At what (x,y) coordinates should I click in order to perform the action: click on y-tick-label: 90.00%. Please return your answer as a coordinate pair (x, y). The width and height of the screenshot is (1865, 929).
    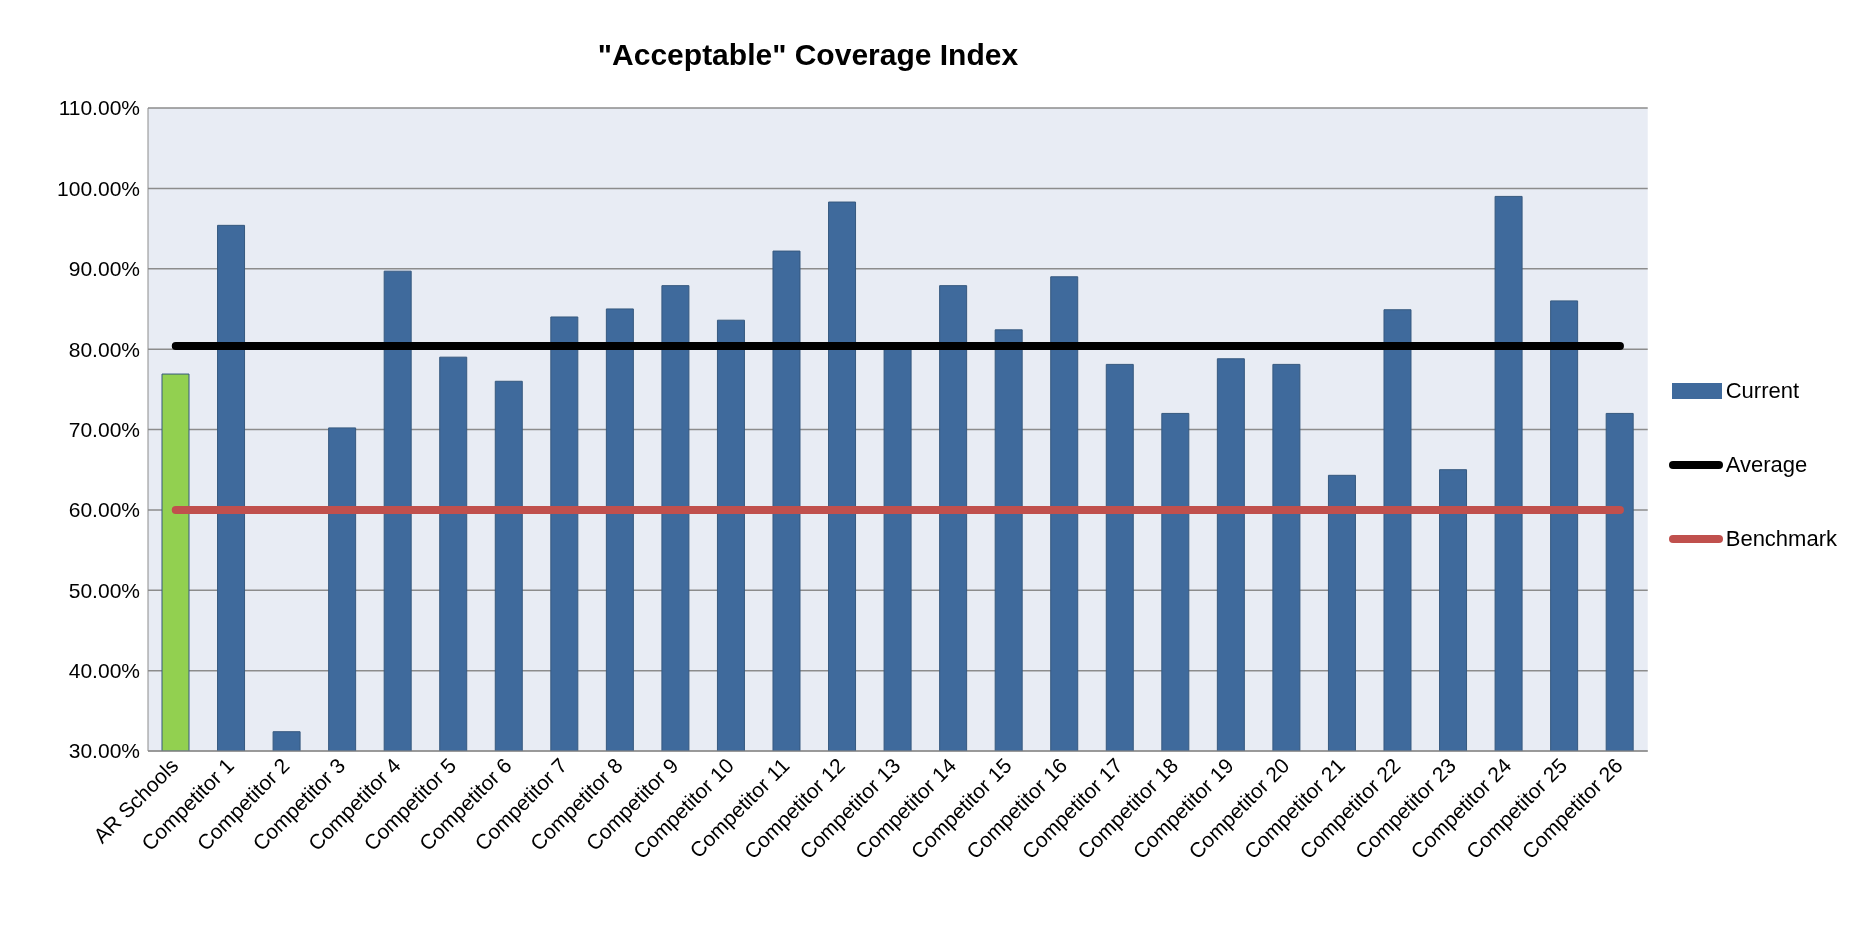
    Looking at the image, I should click on (104, 269).